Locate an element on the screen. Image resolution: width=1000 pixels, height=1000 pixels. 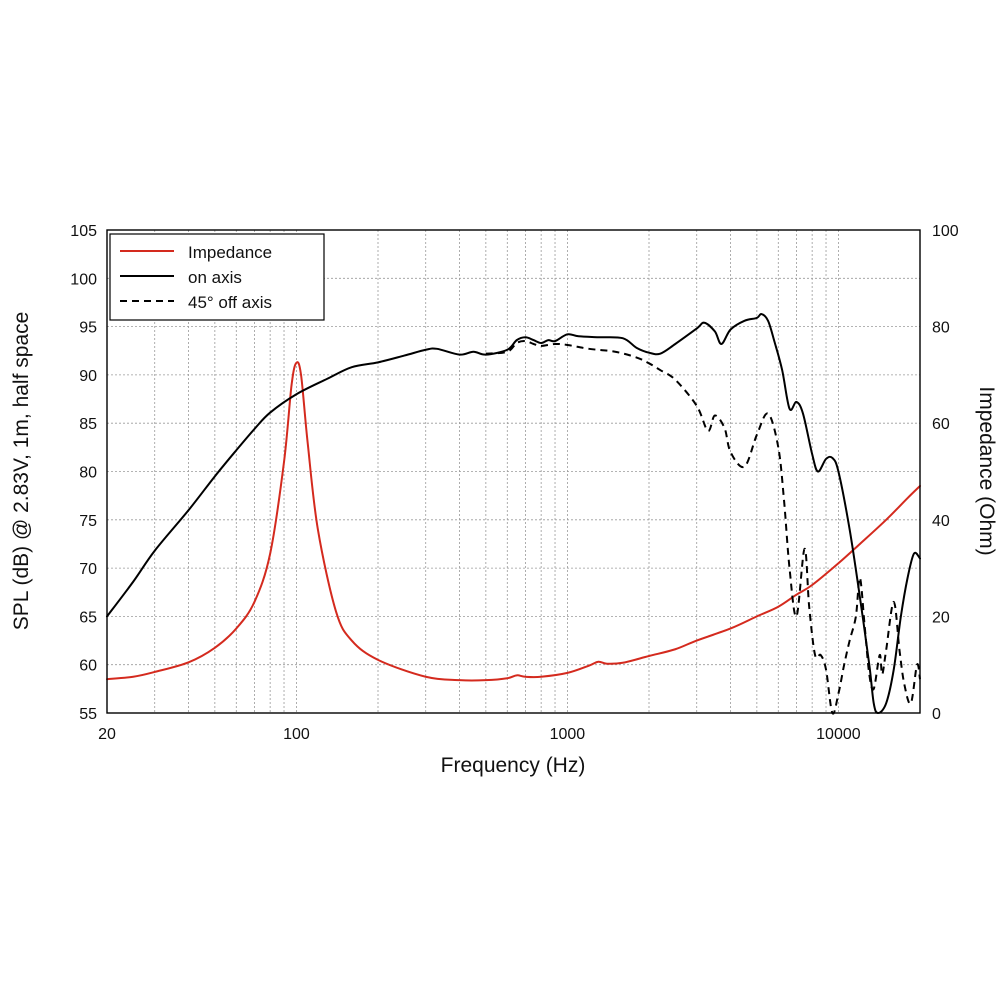
y-axis-label-right: Impedance (Ohm) is located at coordinates (986, 470).